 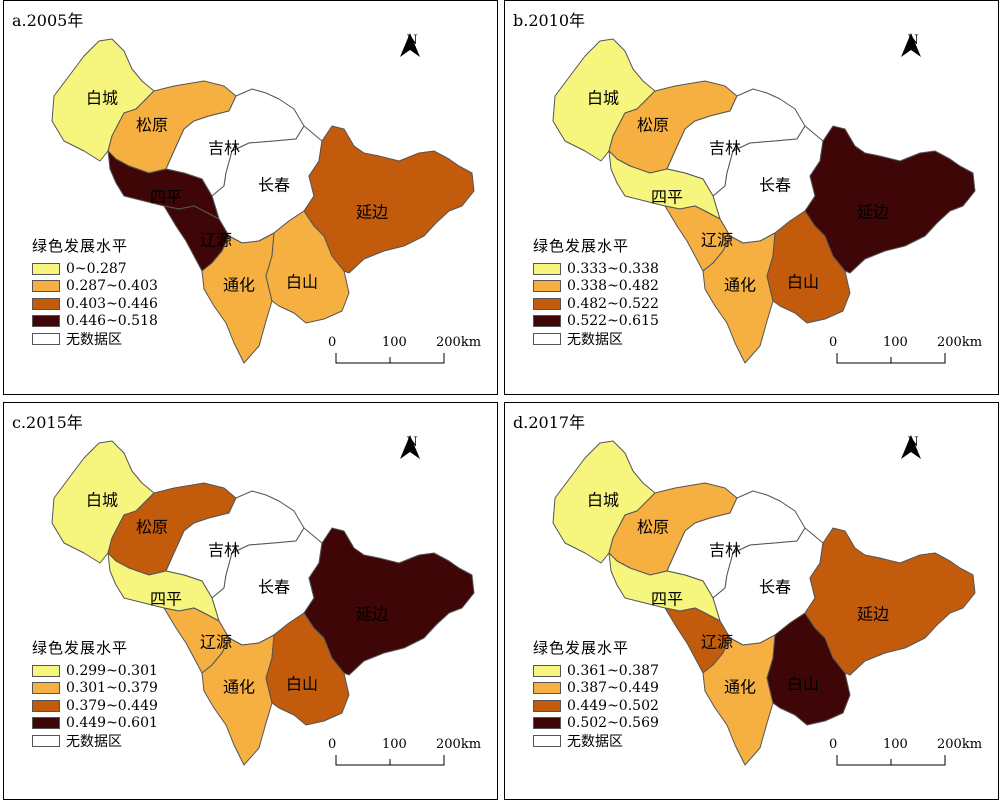 I want to click on legend-item: 0.301~0.379, so click(x=95, y=689).